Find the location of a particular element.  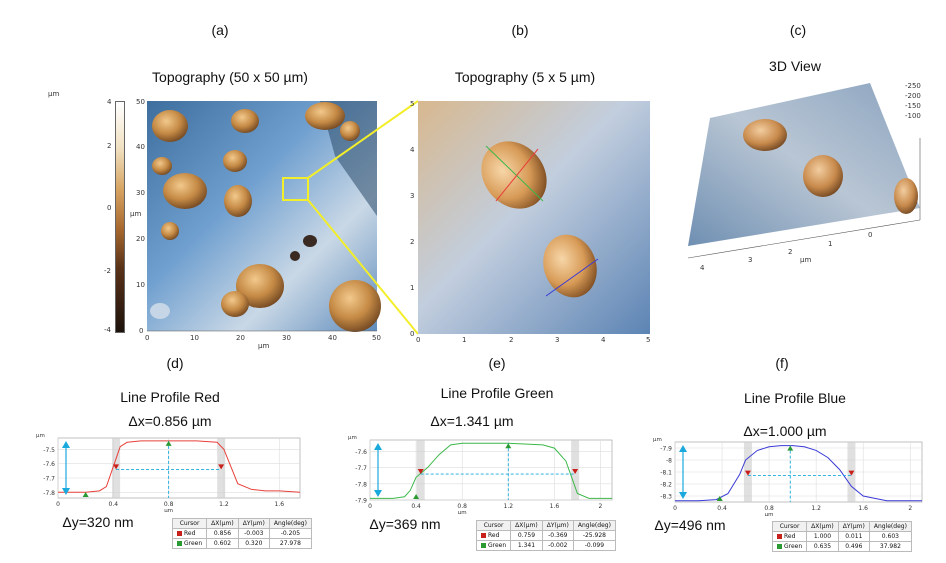

particle-cluster-group is located at coordinates (265, 217).